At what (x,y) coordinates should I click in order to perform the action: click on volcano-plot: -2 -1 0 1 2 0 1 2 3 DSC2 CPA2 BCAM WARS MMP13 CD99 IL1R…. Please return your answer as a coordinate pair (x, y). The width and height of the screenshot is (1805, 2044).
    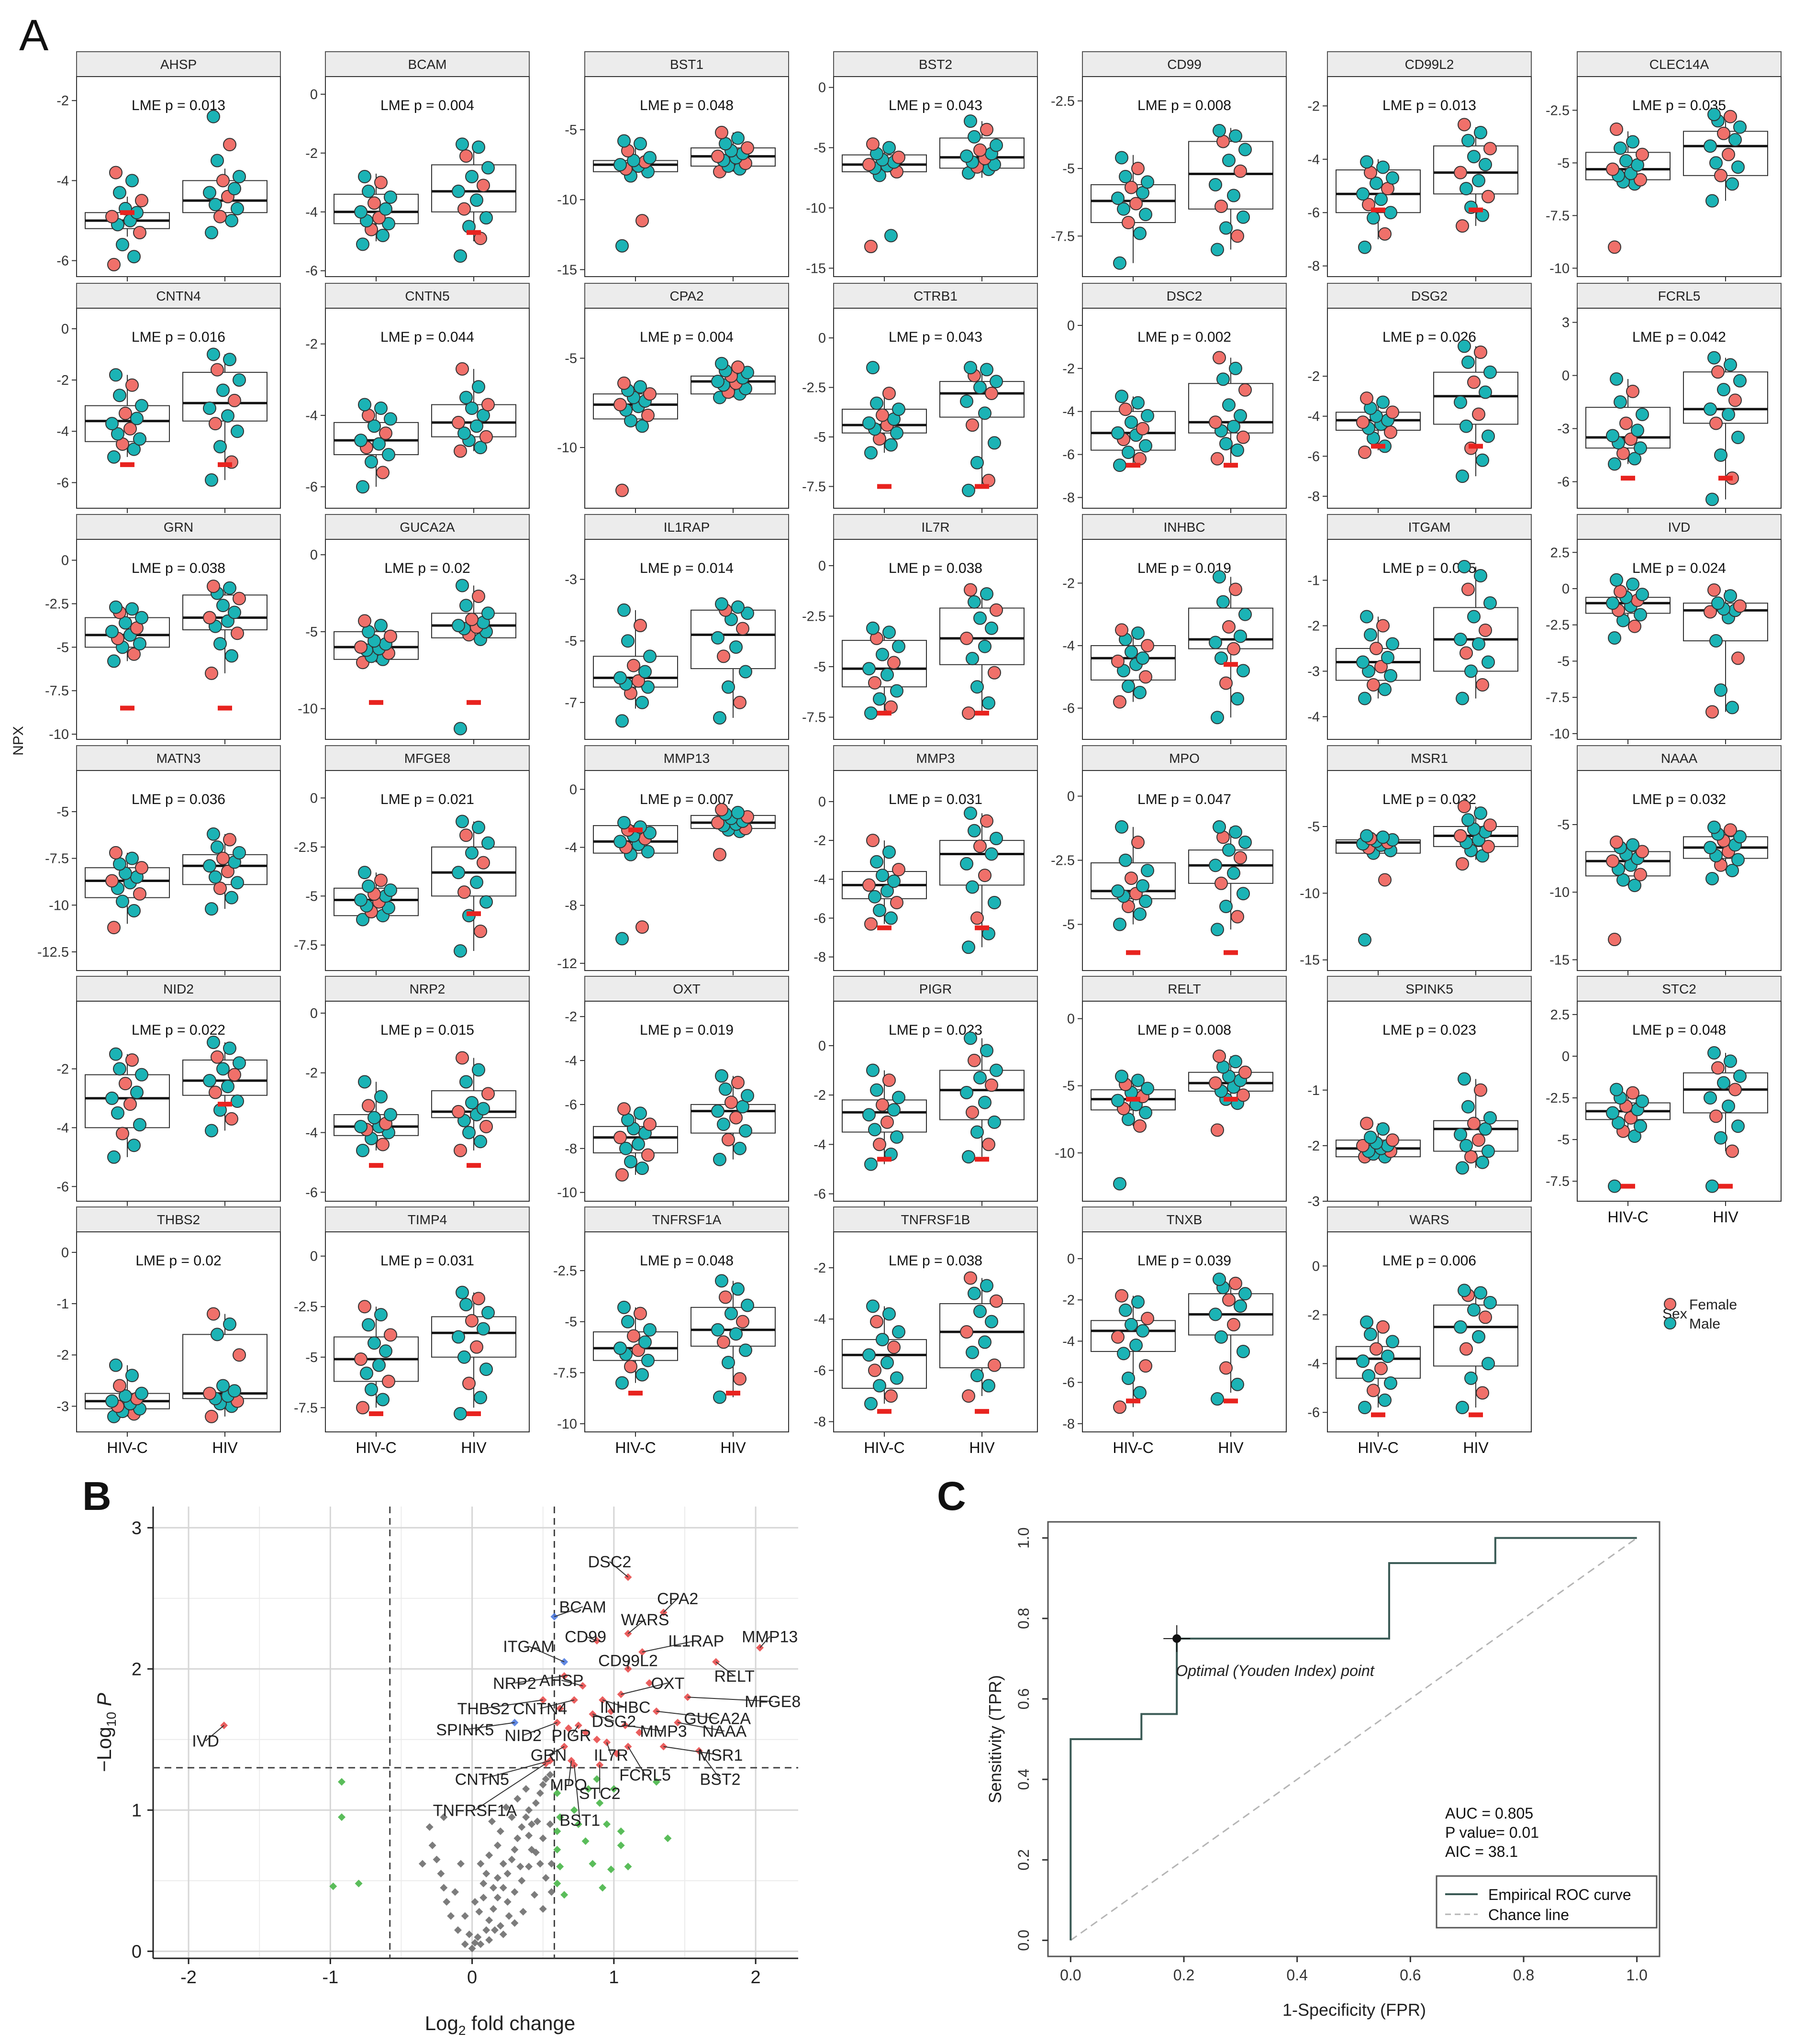
    Looking at the image, I should click on (447, 1773).